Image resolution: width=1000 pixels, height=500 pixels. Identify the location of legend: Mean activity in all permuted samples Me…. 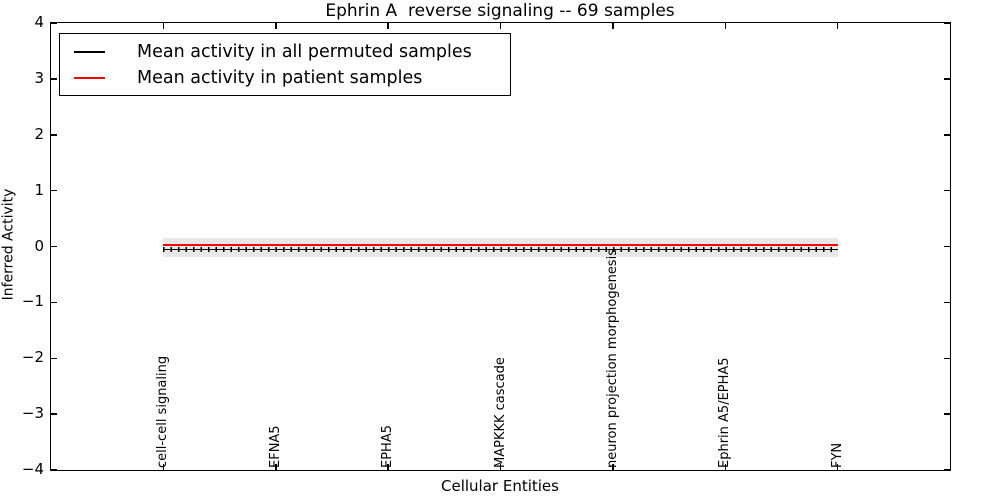
(285, 64).